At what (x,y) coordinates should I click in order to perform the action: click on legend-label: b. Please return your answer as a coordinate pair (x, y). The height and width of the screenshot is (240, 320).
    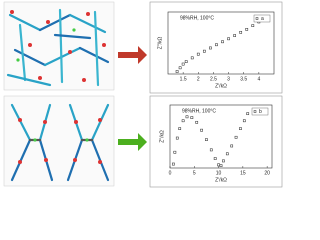
    Looking at the image, I should click on (260, 112).